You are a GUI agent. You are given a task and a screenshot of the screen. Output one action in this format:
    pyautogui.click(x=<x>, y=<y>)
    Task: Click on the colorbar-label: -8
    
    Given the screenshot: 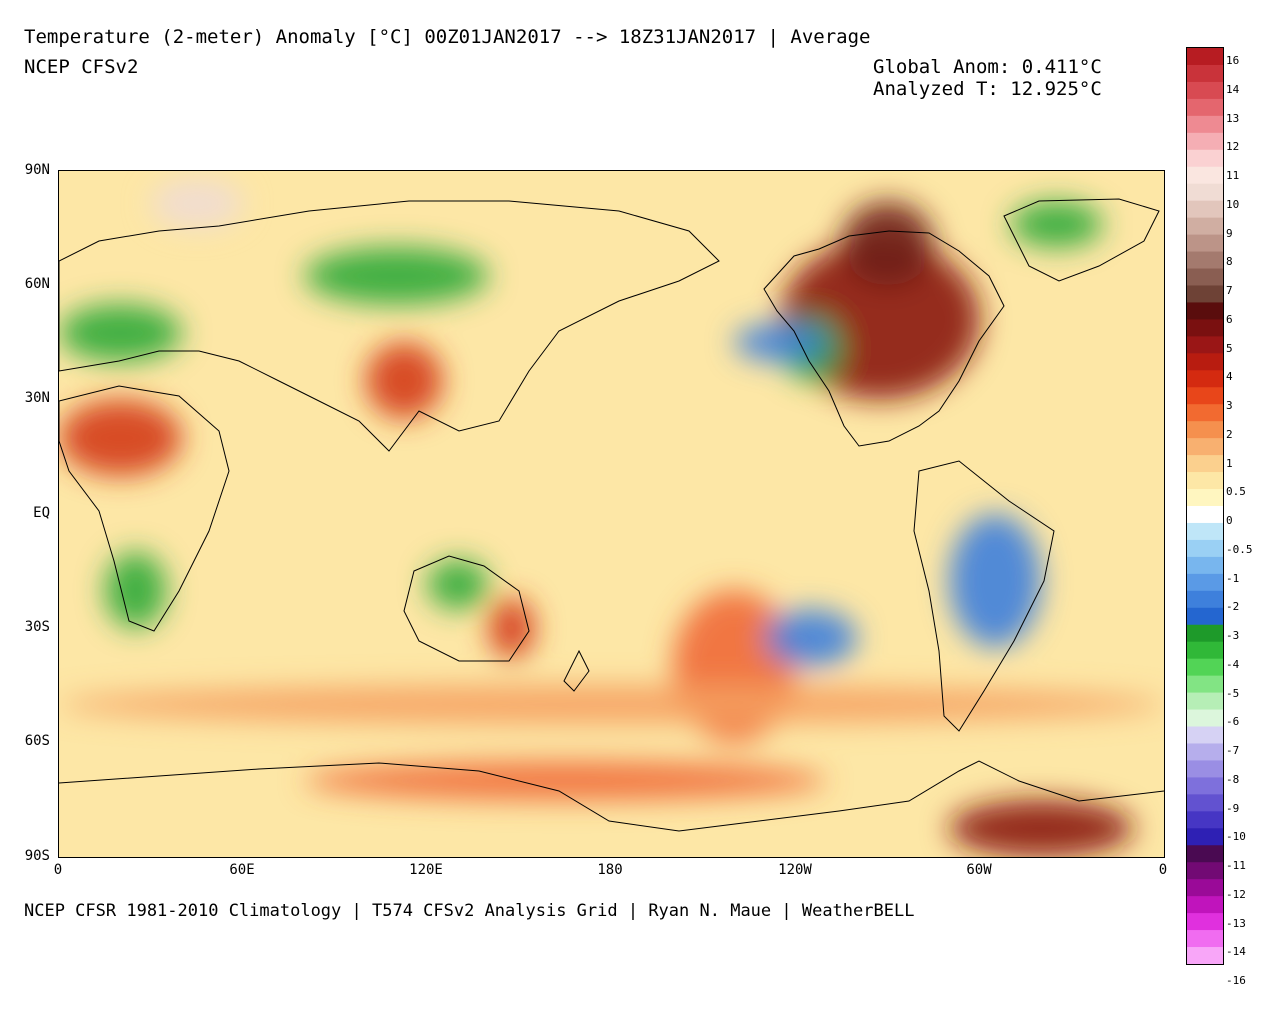 What is the action you would take?
    pyautogui.click(x=1233, y=779)
    